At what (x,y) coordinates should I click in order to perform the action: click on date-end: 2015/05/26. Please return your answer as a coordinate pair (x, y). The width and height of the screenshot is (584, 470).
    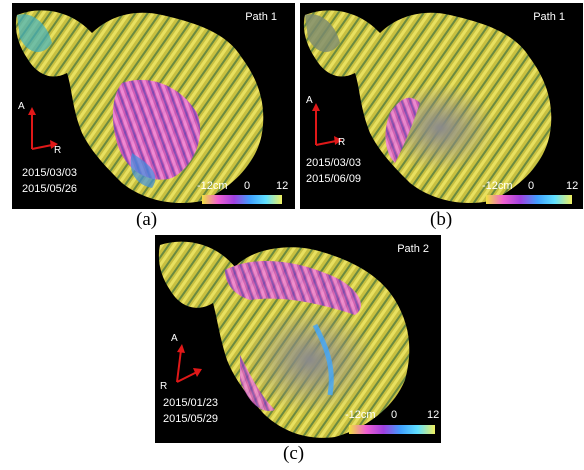
    Looking at the image, I should click on (50, 189).